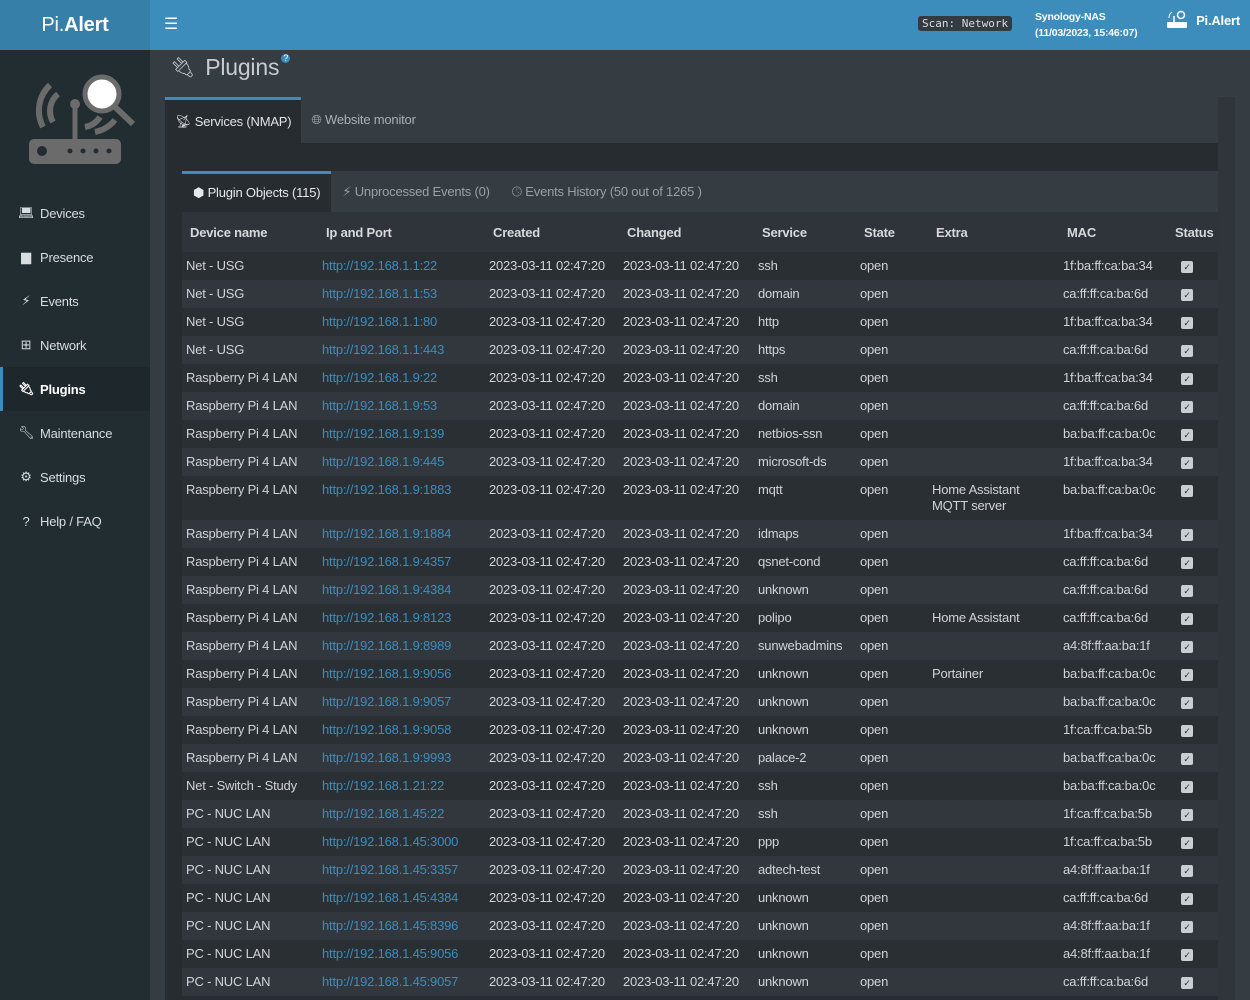  Describe the element at coordinates (387, 729) in the screenshot. I see `ip-port-link: http://192.168.1.9:9058` at that location.